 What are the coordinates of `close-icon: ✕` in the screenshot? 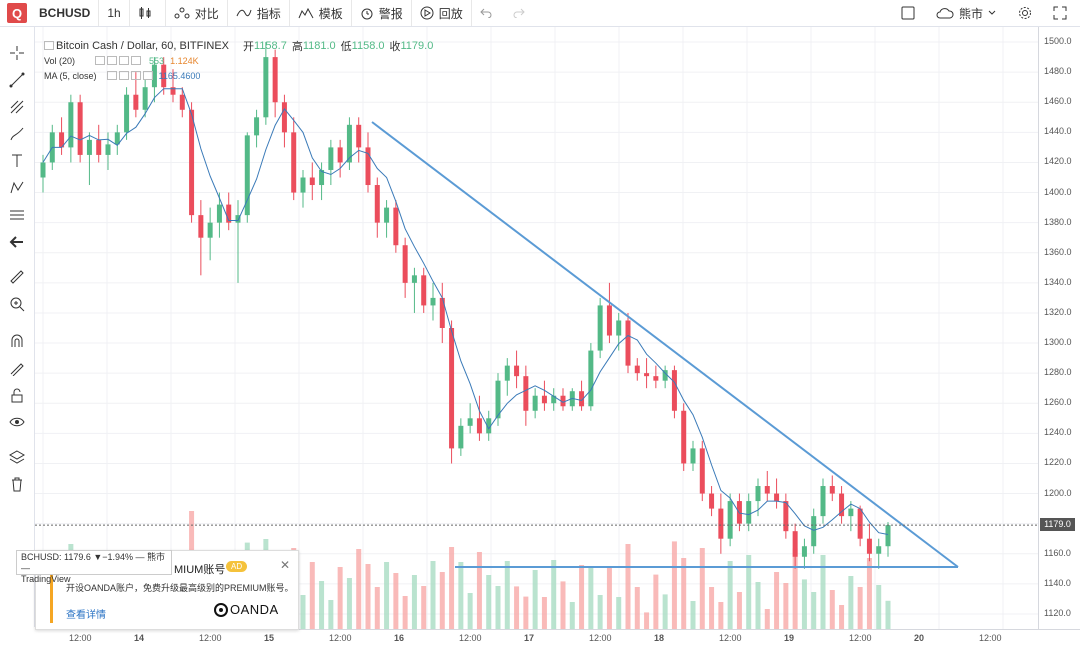 It's located at (285, 565).